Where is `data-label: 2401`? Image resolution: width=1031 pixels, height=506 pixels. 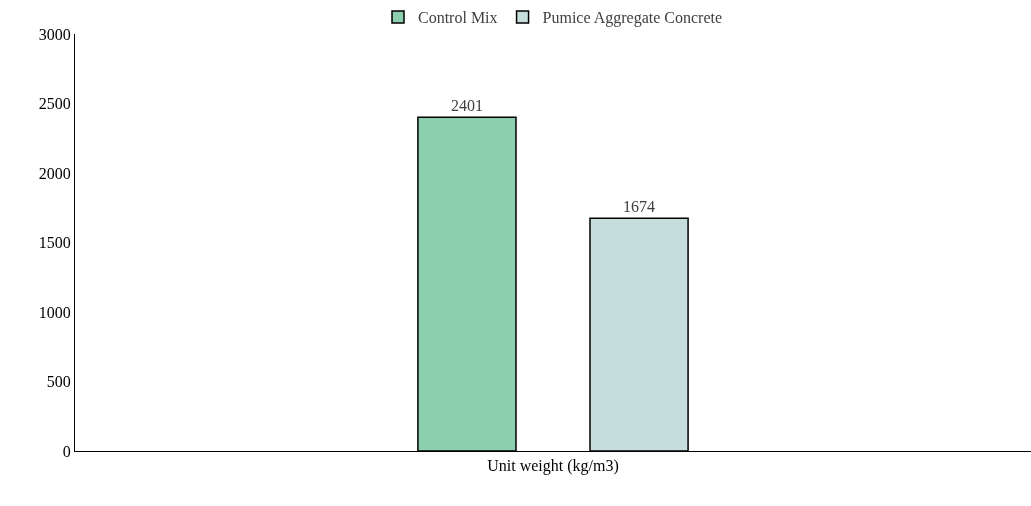
data-label: 2401 is located at coordinates (466, 106).